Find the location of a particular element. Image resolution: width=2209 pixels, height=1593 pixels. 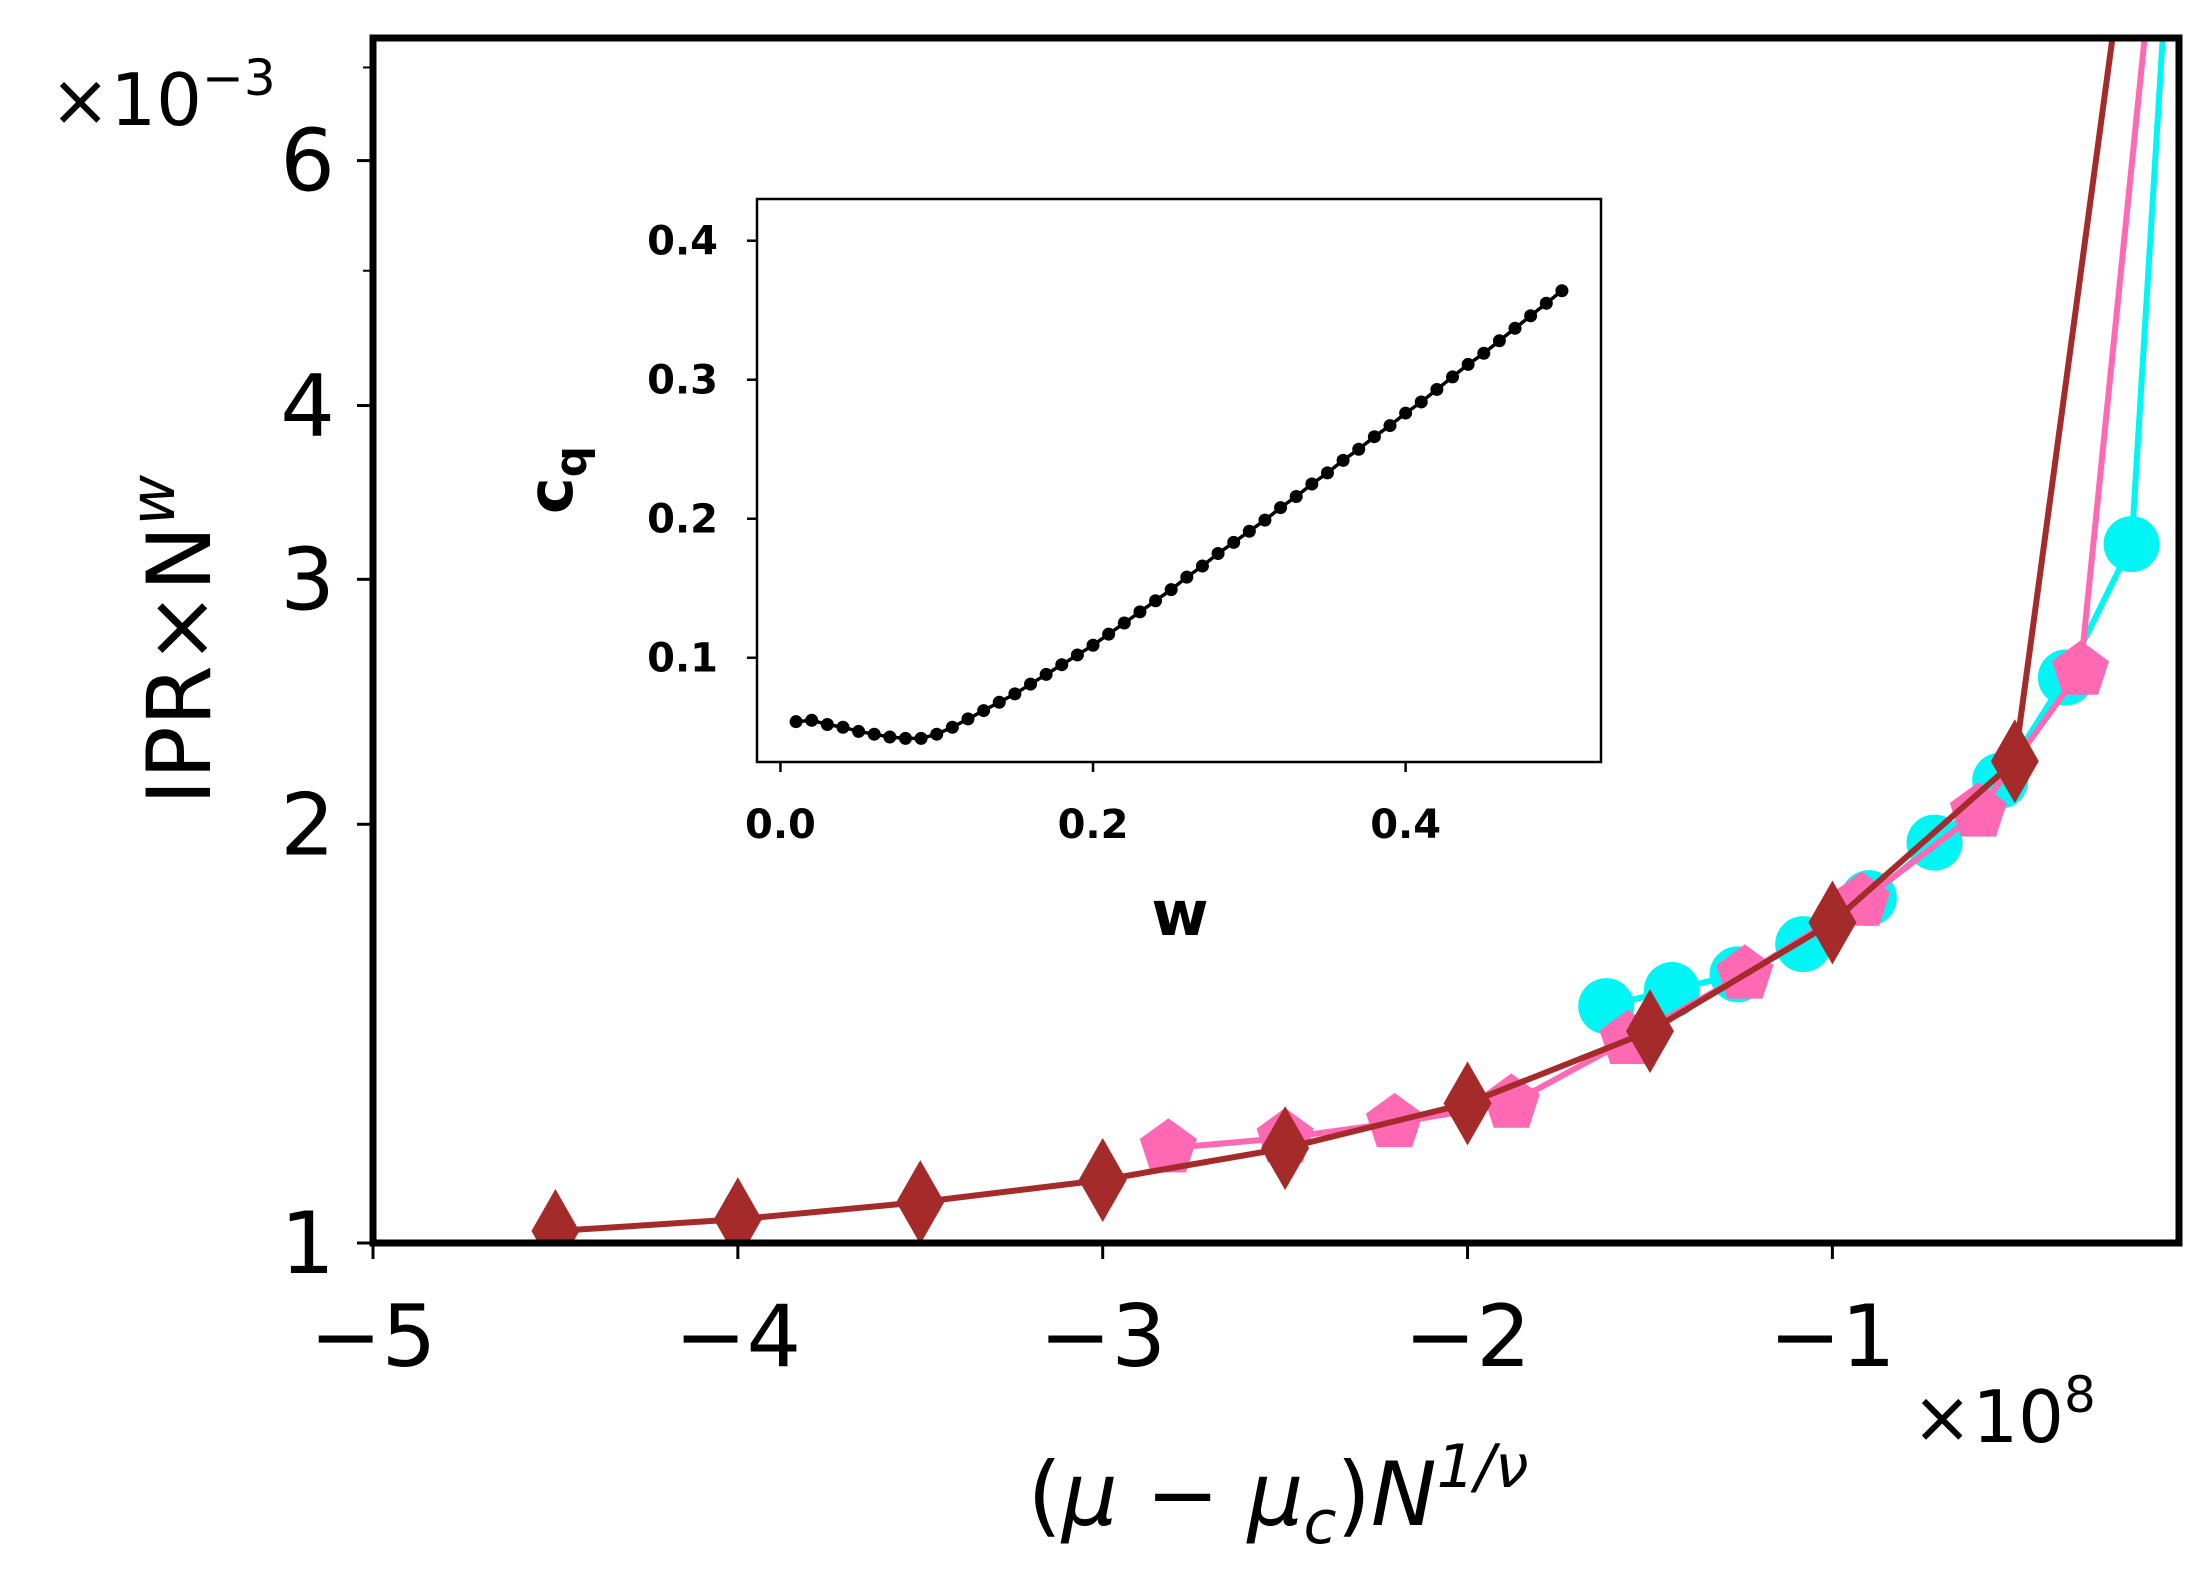

y-tick-label: 4 is located at coordinates (307, 407).